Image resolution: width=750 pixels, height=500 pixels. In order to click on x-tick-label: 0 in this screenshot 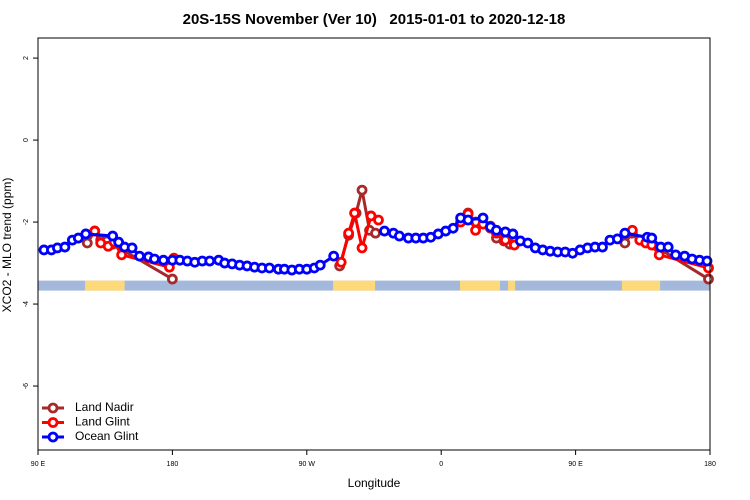, I will do `click(441, 464)`.